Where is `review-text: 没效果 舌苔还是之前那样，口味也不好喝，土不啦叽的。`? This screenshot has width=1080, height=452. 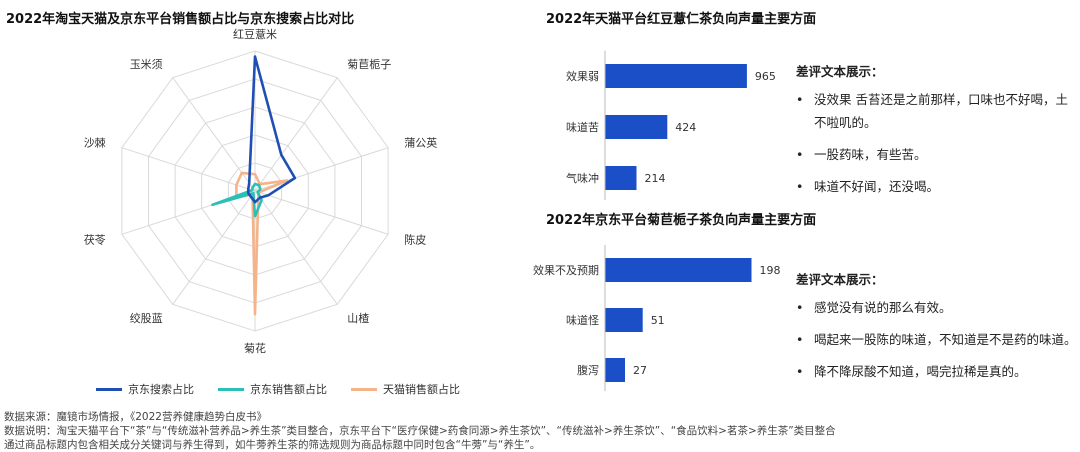
review-text: 没效果 舌苔还是之前那样，口味也不好喝，土不啦叽的。 is located at coordinates (941, 110).